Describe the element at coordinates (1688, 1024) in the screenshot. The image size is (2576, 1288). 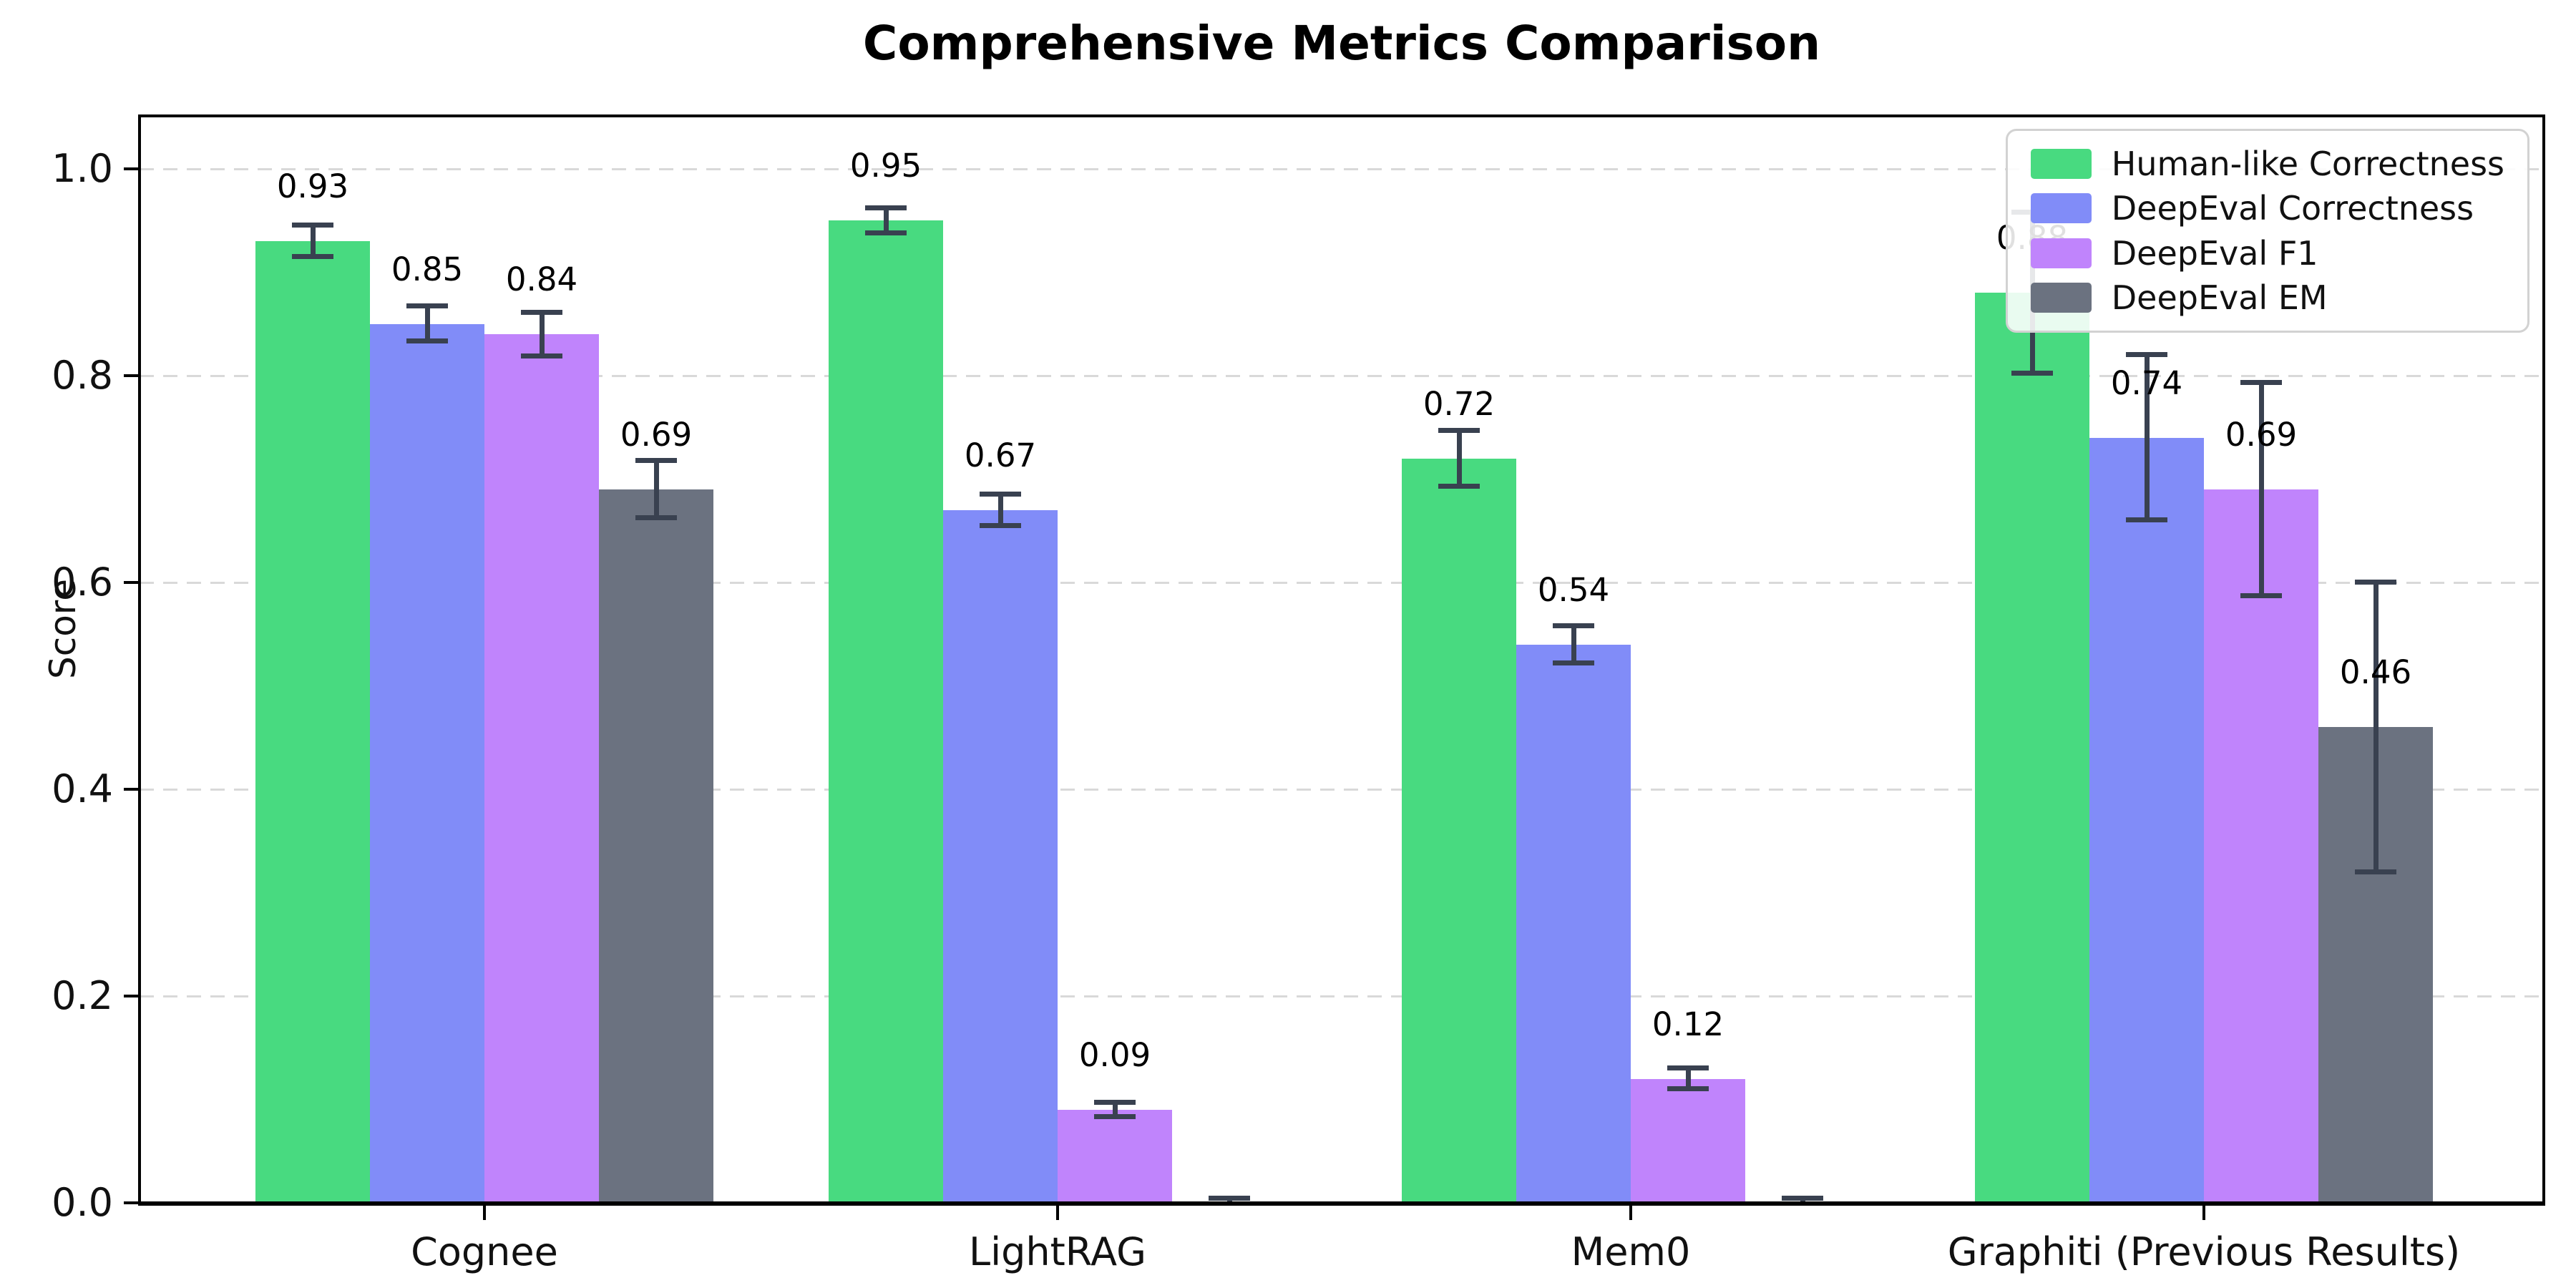
I see `bar-value-label: 0.12` at that location.